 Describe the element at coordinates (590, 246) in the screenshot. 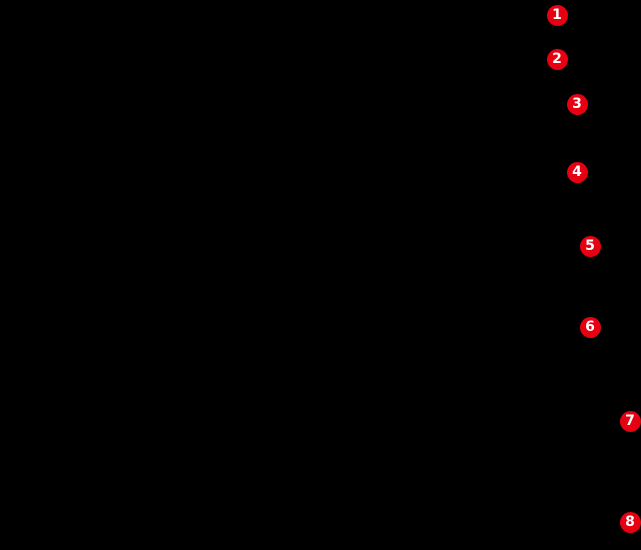

I see `som-marker-5: 5` at that location.